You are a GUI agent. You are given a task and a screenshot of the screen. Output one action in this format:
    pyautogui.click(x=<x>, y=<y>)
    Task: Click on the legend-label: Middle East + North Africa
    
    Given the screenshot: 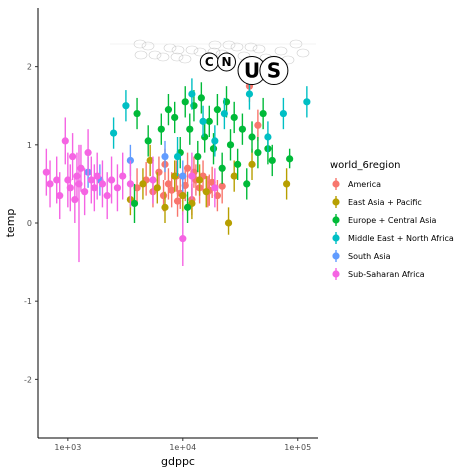 What is the action you would take?
    pyautogui.click(x=401, y=238)
    